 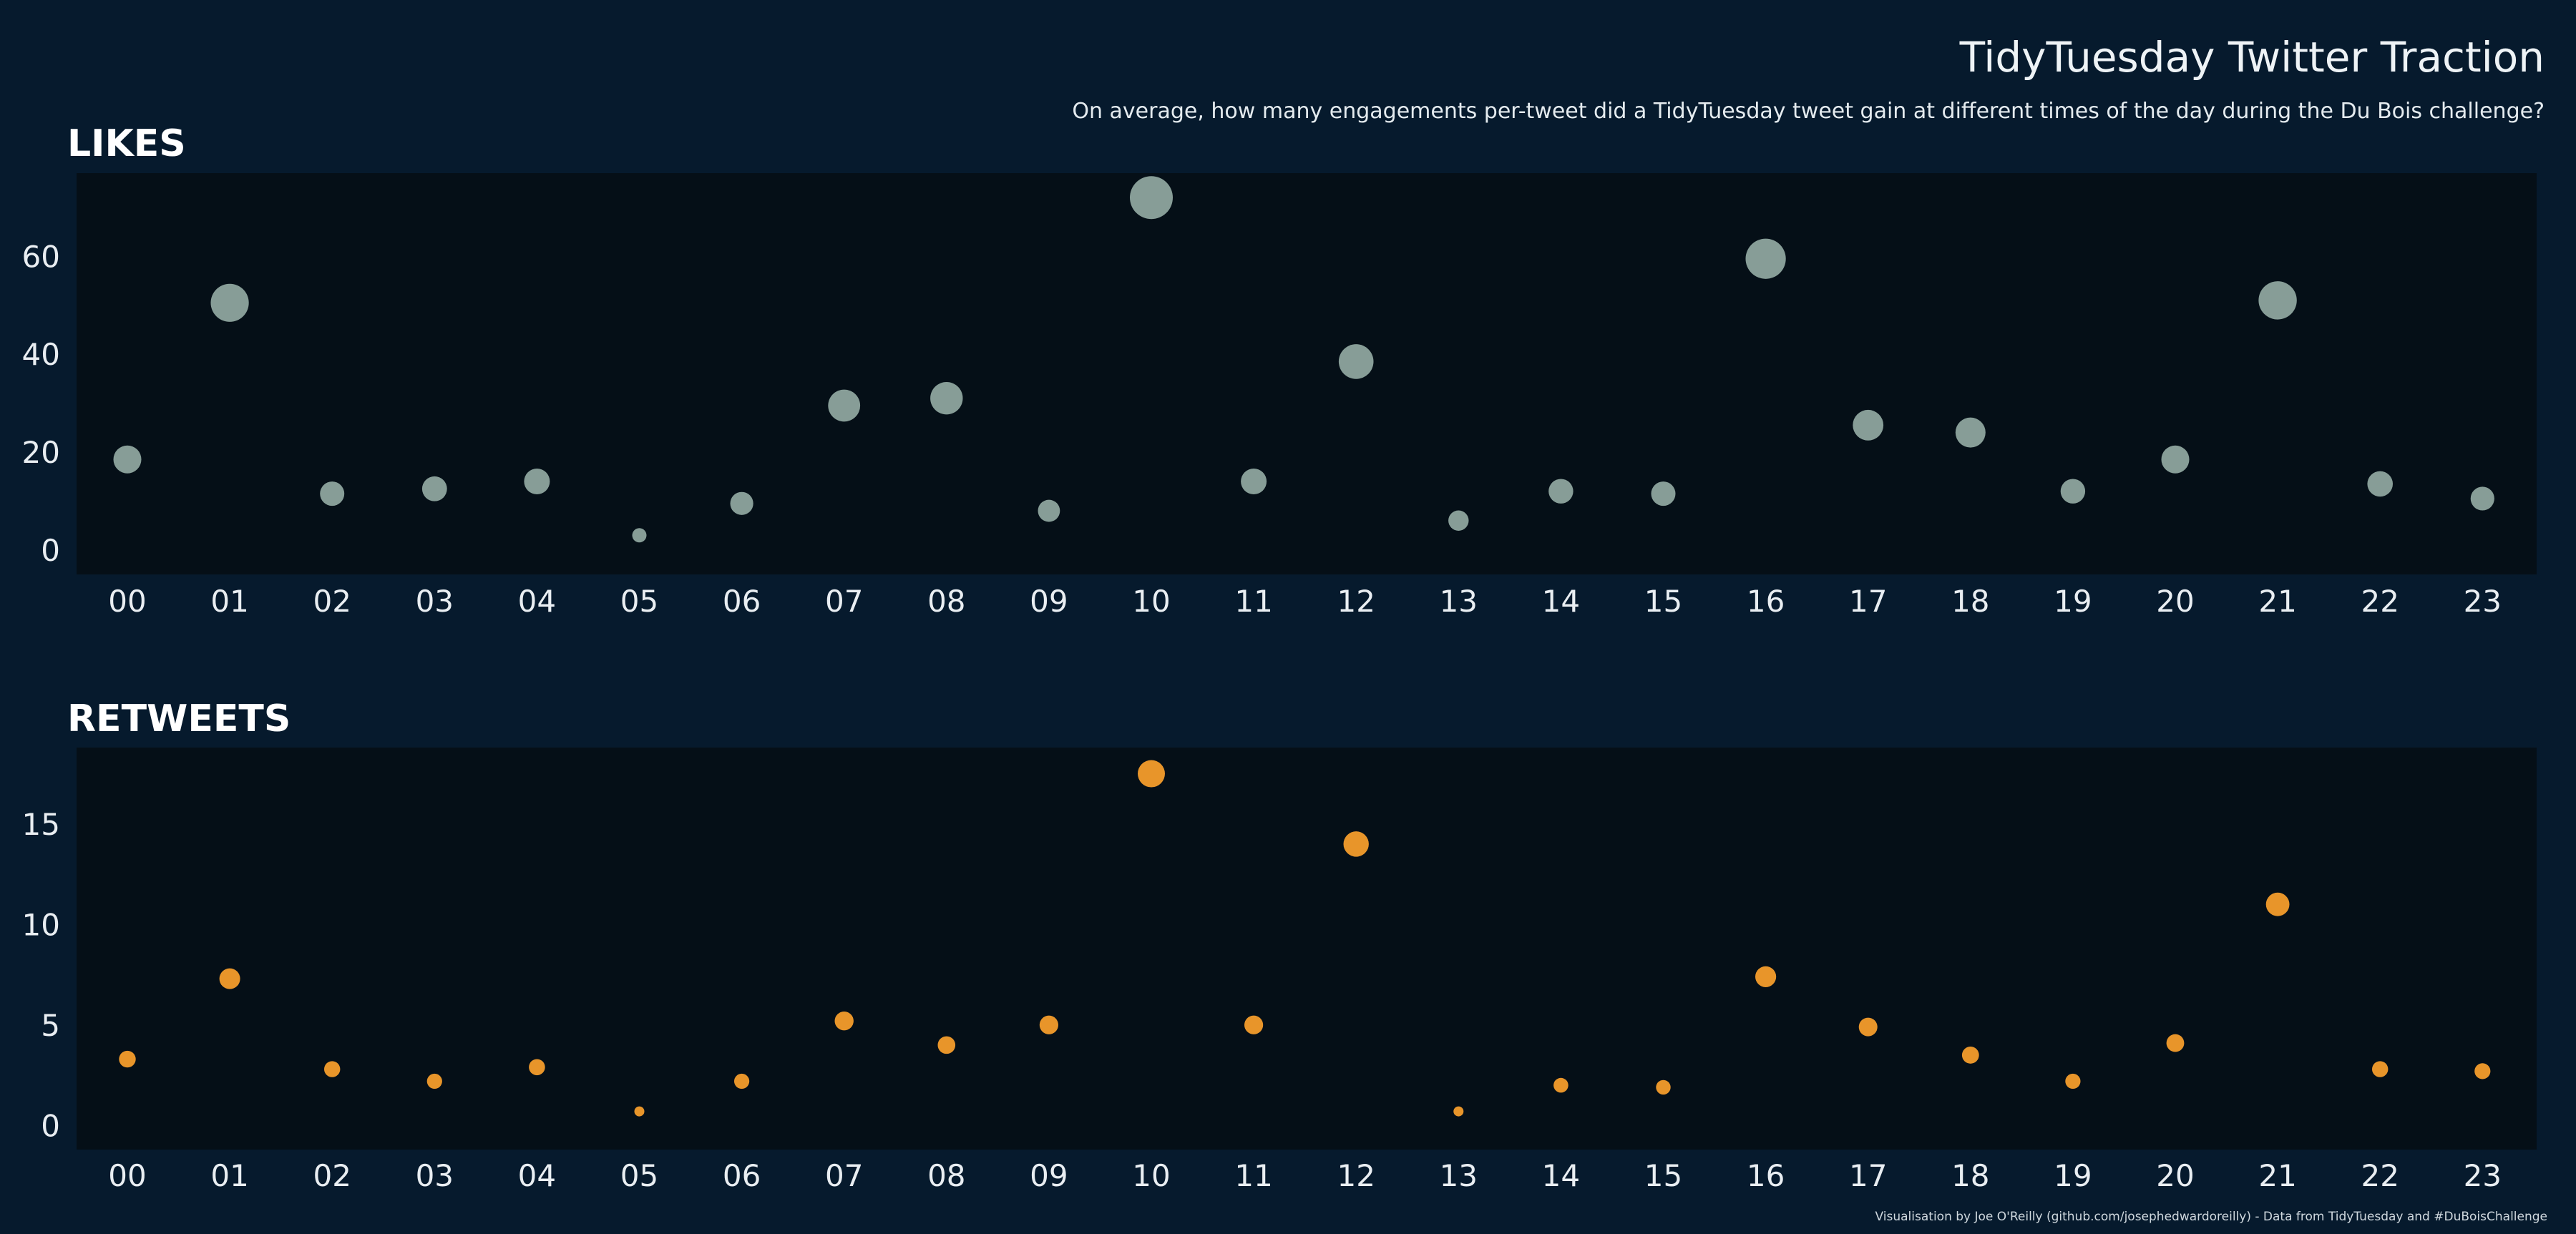 I want to click on panel-title: LIKES, so click(x=126, y=143).